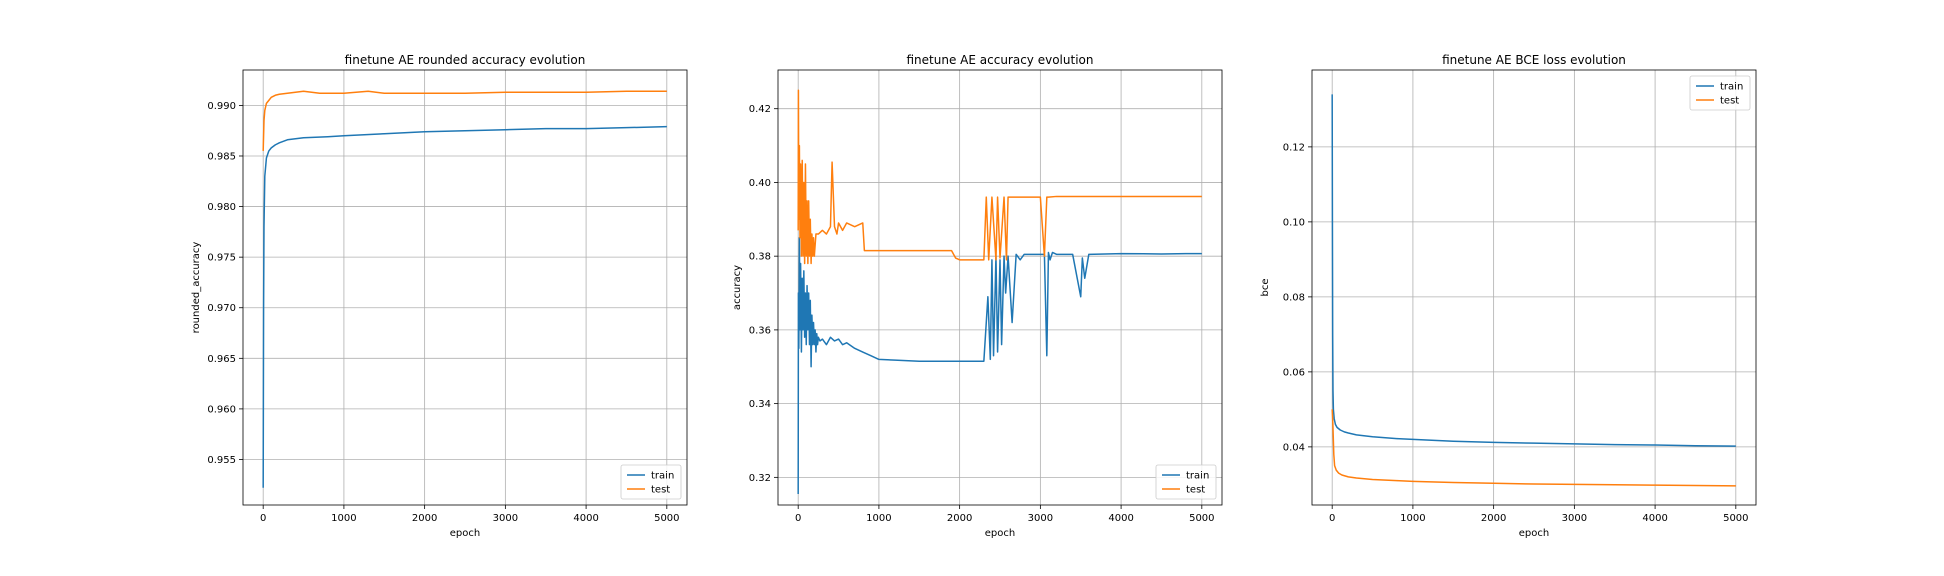 The image size is (1944, 576). Describe the element at coordinates (221, 308) in the screenshot. I see `y-tick-label: 0.970` at that location.